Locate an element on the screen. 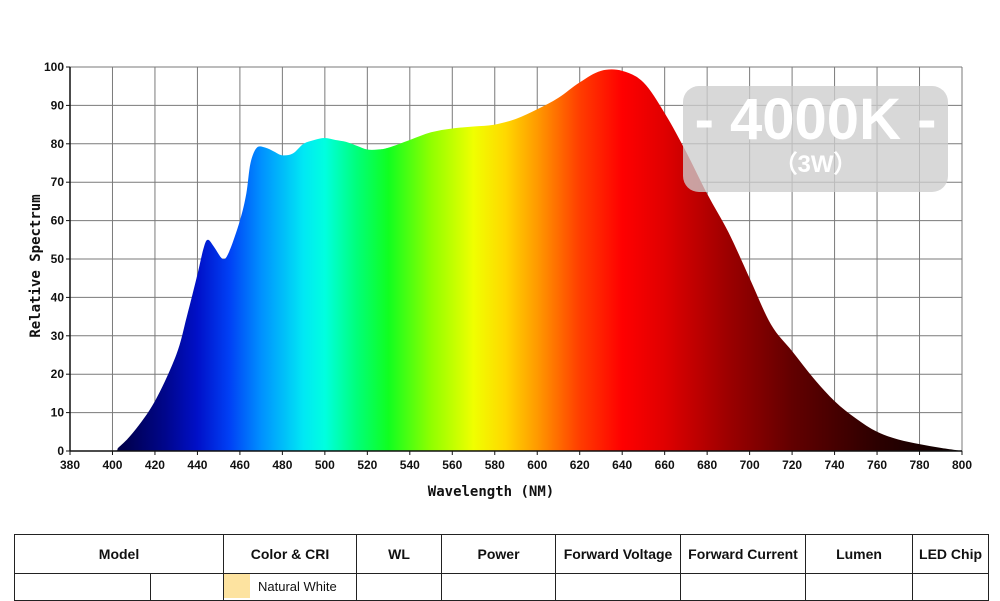 The height and width of the screenshot is (601, 1000). y-tick-label: 80 is located at coordinates (58, 144).